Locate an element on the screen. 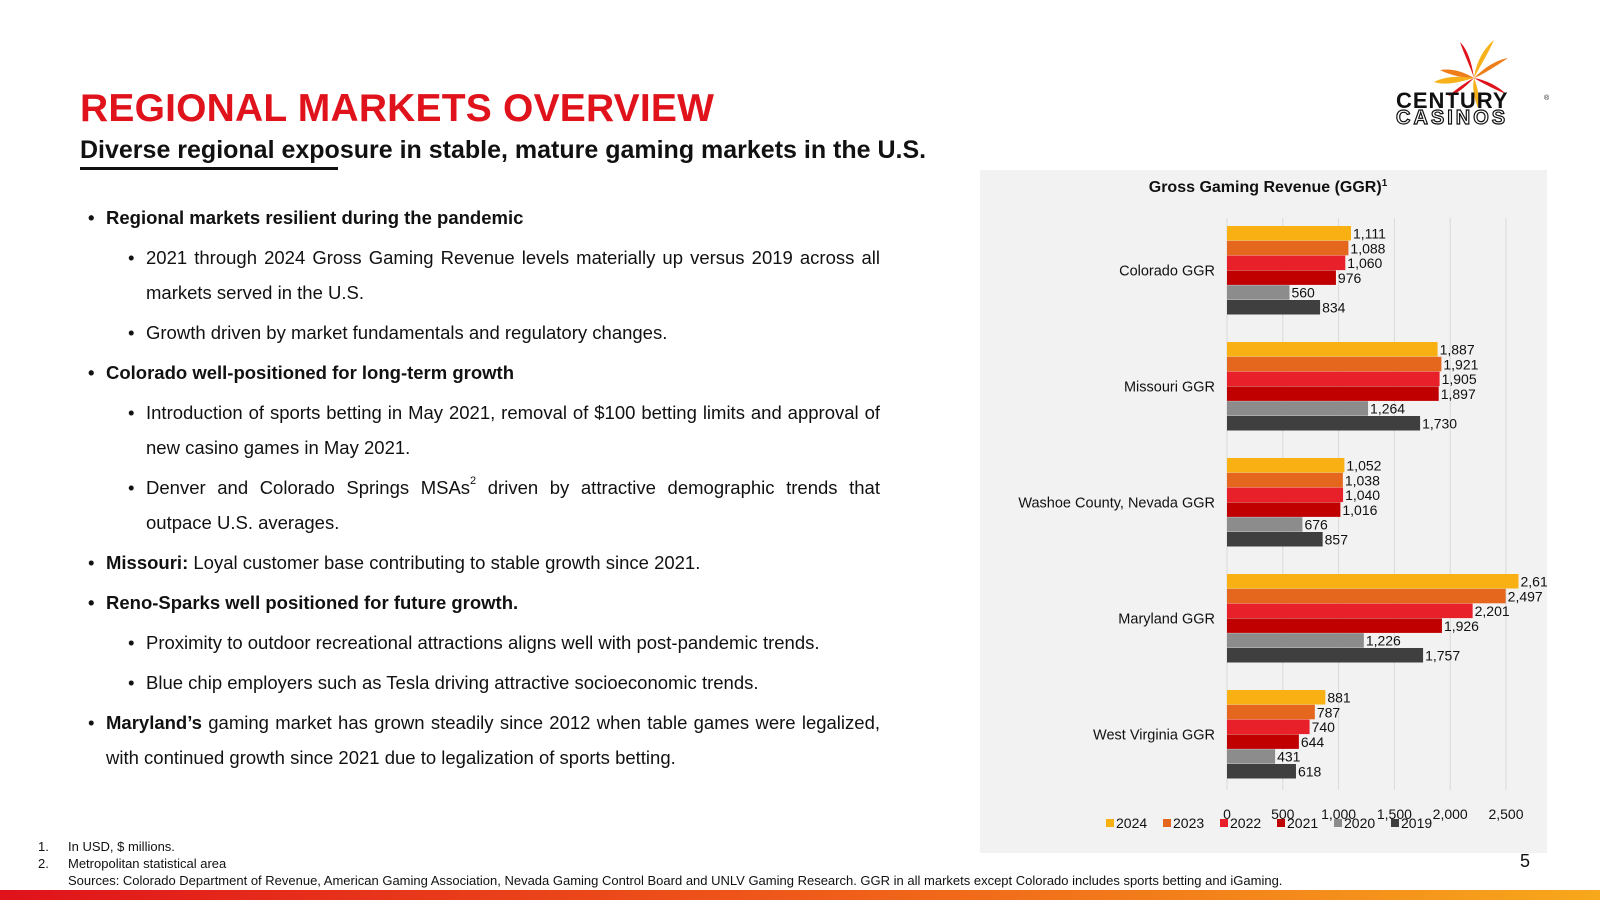 The height and width of the screenshot is (900, 1600). chart-title-text: Gross Gaming Revenue (GGR) is located at coordinates (1265, 187).